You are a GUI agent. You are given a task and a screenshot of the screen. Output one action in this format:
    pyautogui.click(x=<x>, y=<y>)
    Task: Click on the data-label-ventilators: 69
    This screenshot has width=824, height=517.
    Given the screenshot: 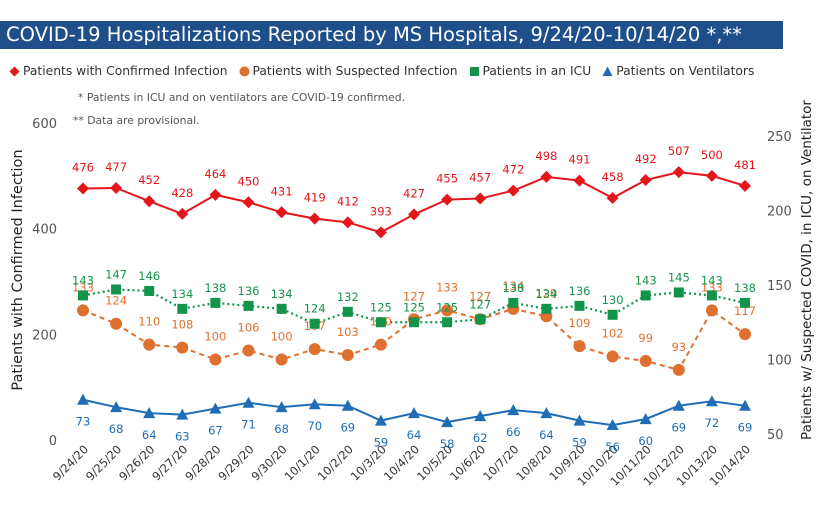 What is the action you would take?
    pyautogui.click(x=745, y=428)
    